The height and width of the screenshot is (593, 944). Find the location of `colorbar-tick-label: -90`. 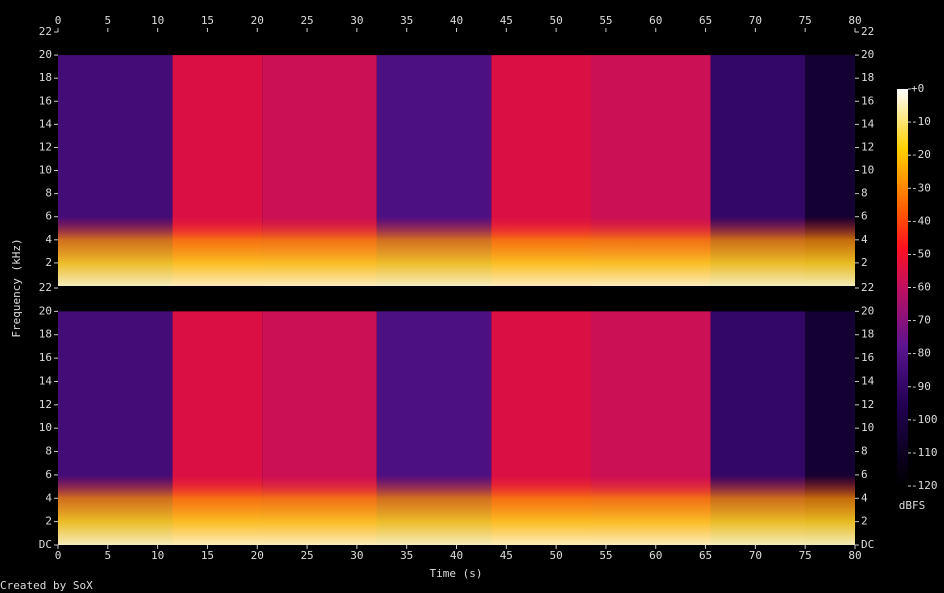

colorbar-tick-label: -90 is located at coordinates (921, 386).